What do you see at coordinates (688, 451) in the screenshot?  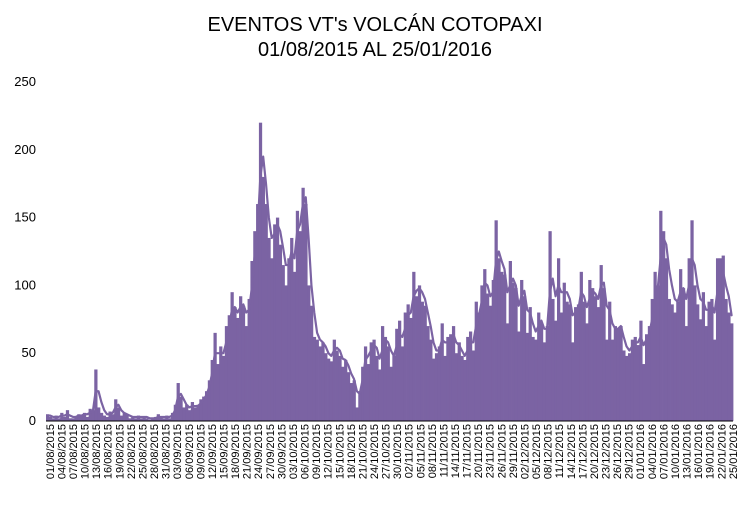 I see `x-tick-label: 13/01/2016` at bounding box center [688, 451].